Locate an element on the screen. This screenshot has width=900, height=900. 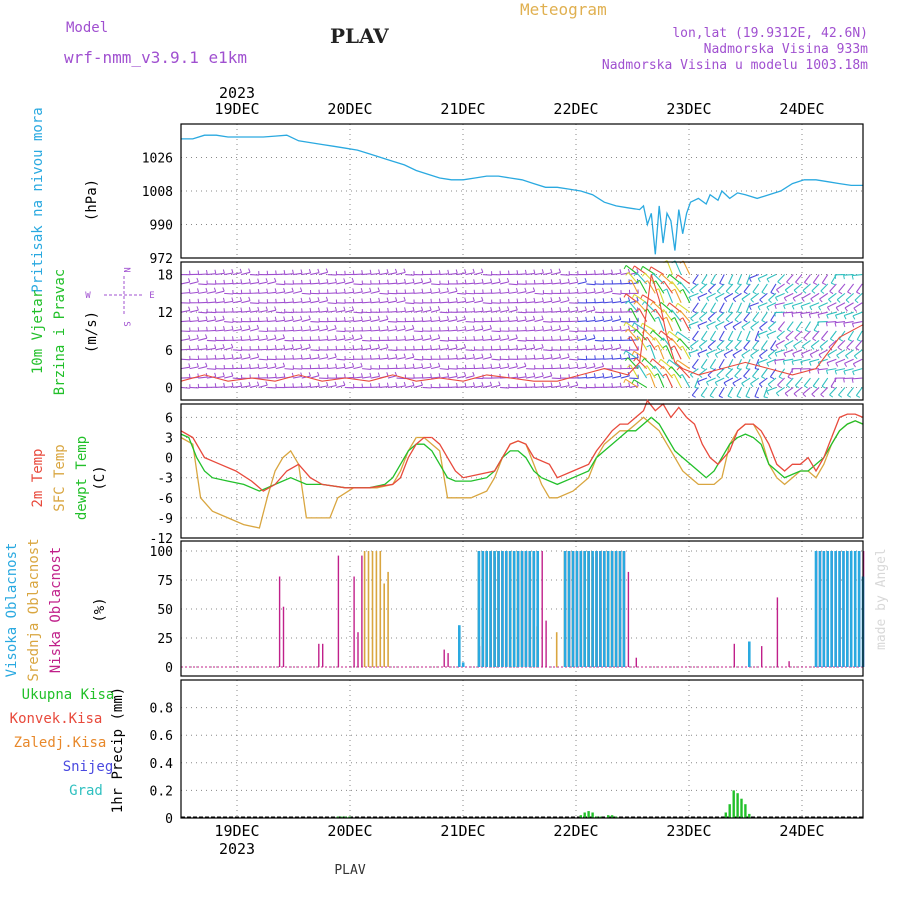
year-label-top: 2023 is located at coordinates (237, 93).